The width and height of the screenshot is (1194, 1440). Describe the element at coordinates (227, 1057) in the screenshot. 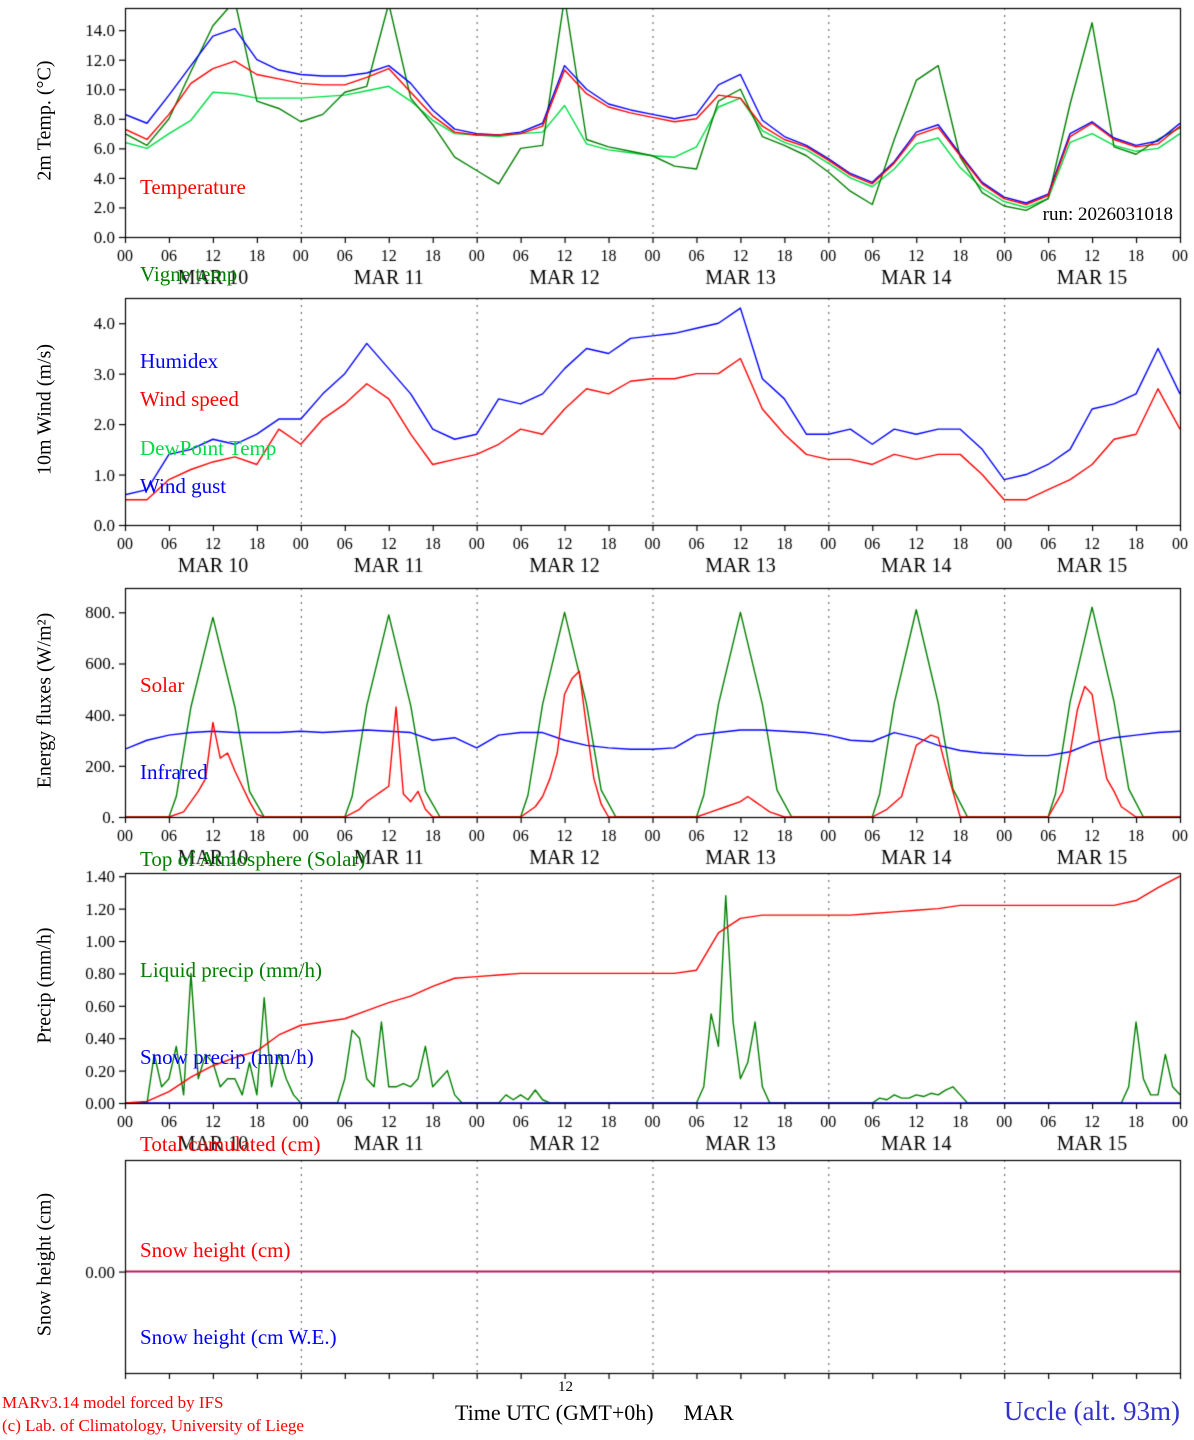

I see `legend-item-snow-precip: Snow precip (mm/h)` at that location.